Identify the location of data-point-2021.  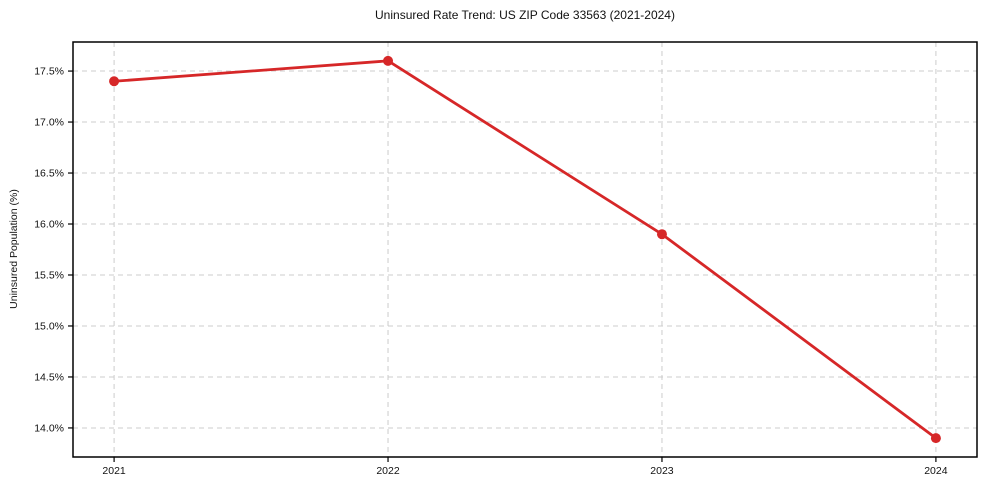
(114, 81).